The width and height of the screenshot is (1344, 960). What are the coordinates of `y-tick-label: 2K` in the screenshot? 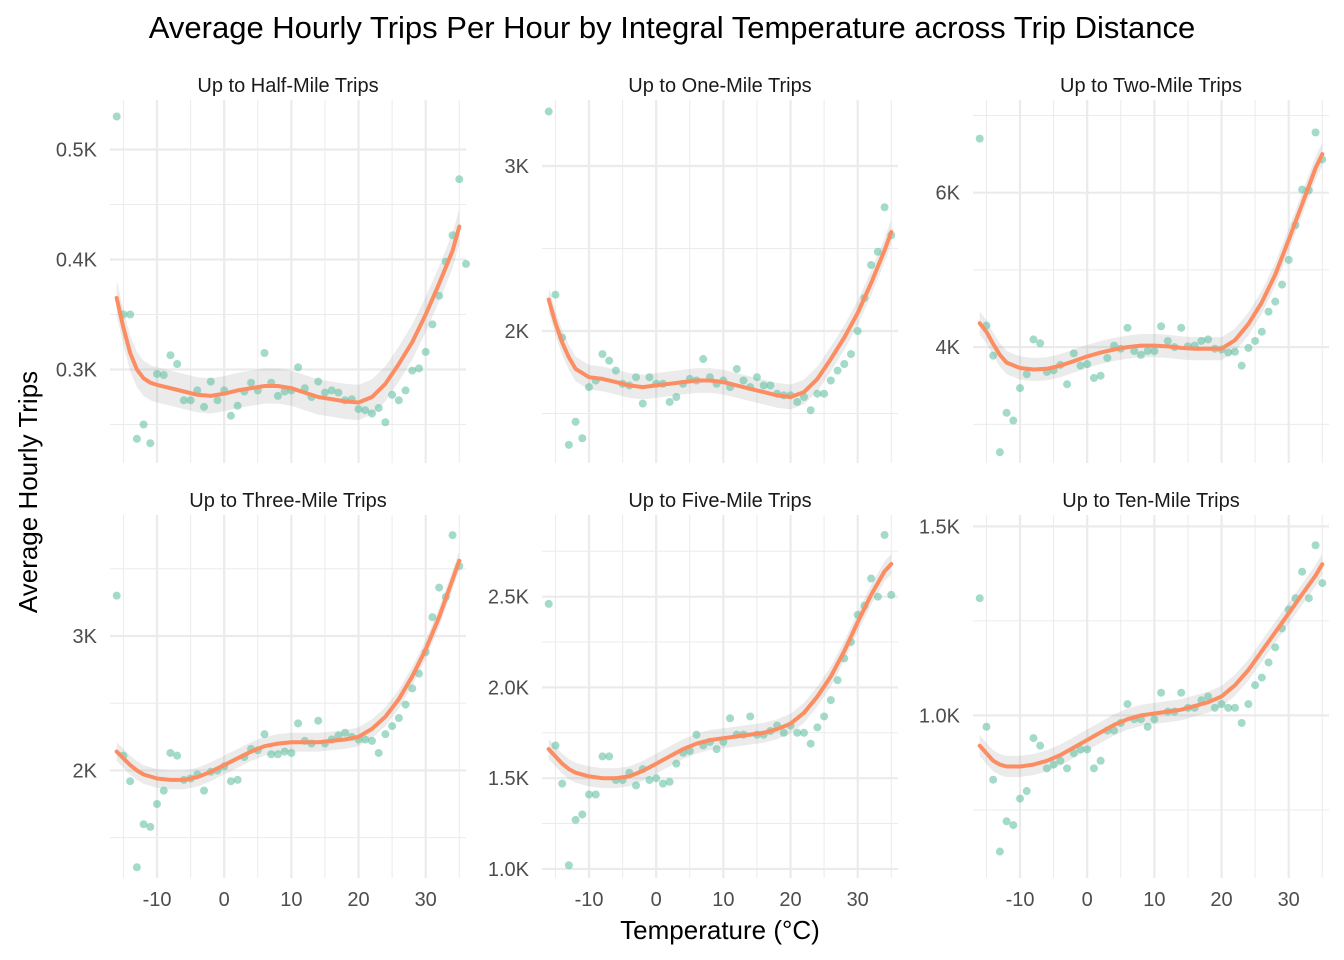 It's located at (85, 771).